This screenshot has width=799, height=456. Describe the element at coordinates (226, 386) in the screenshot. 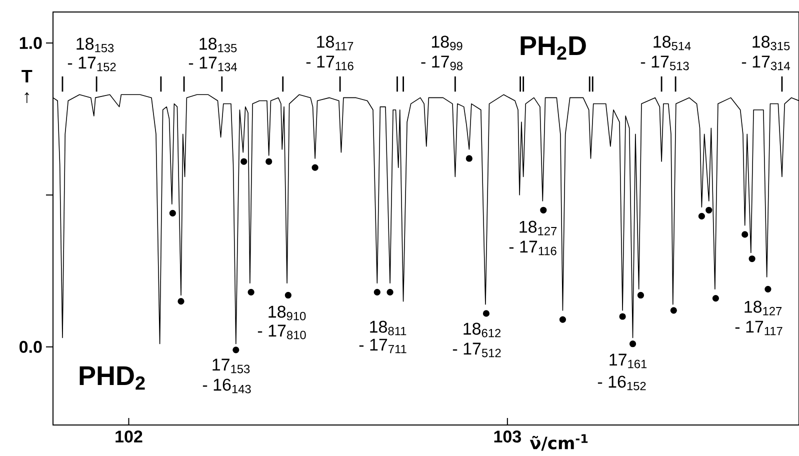

I see `annotation: - 16$_{143}$` at that location.